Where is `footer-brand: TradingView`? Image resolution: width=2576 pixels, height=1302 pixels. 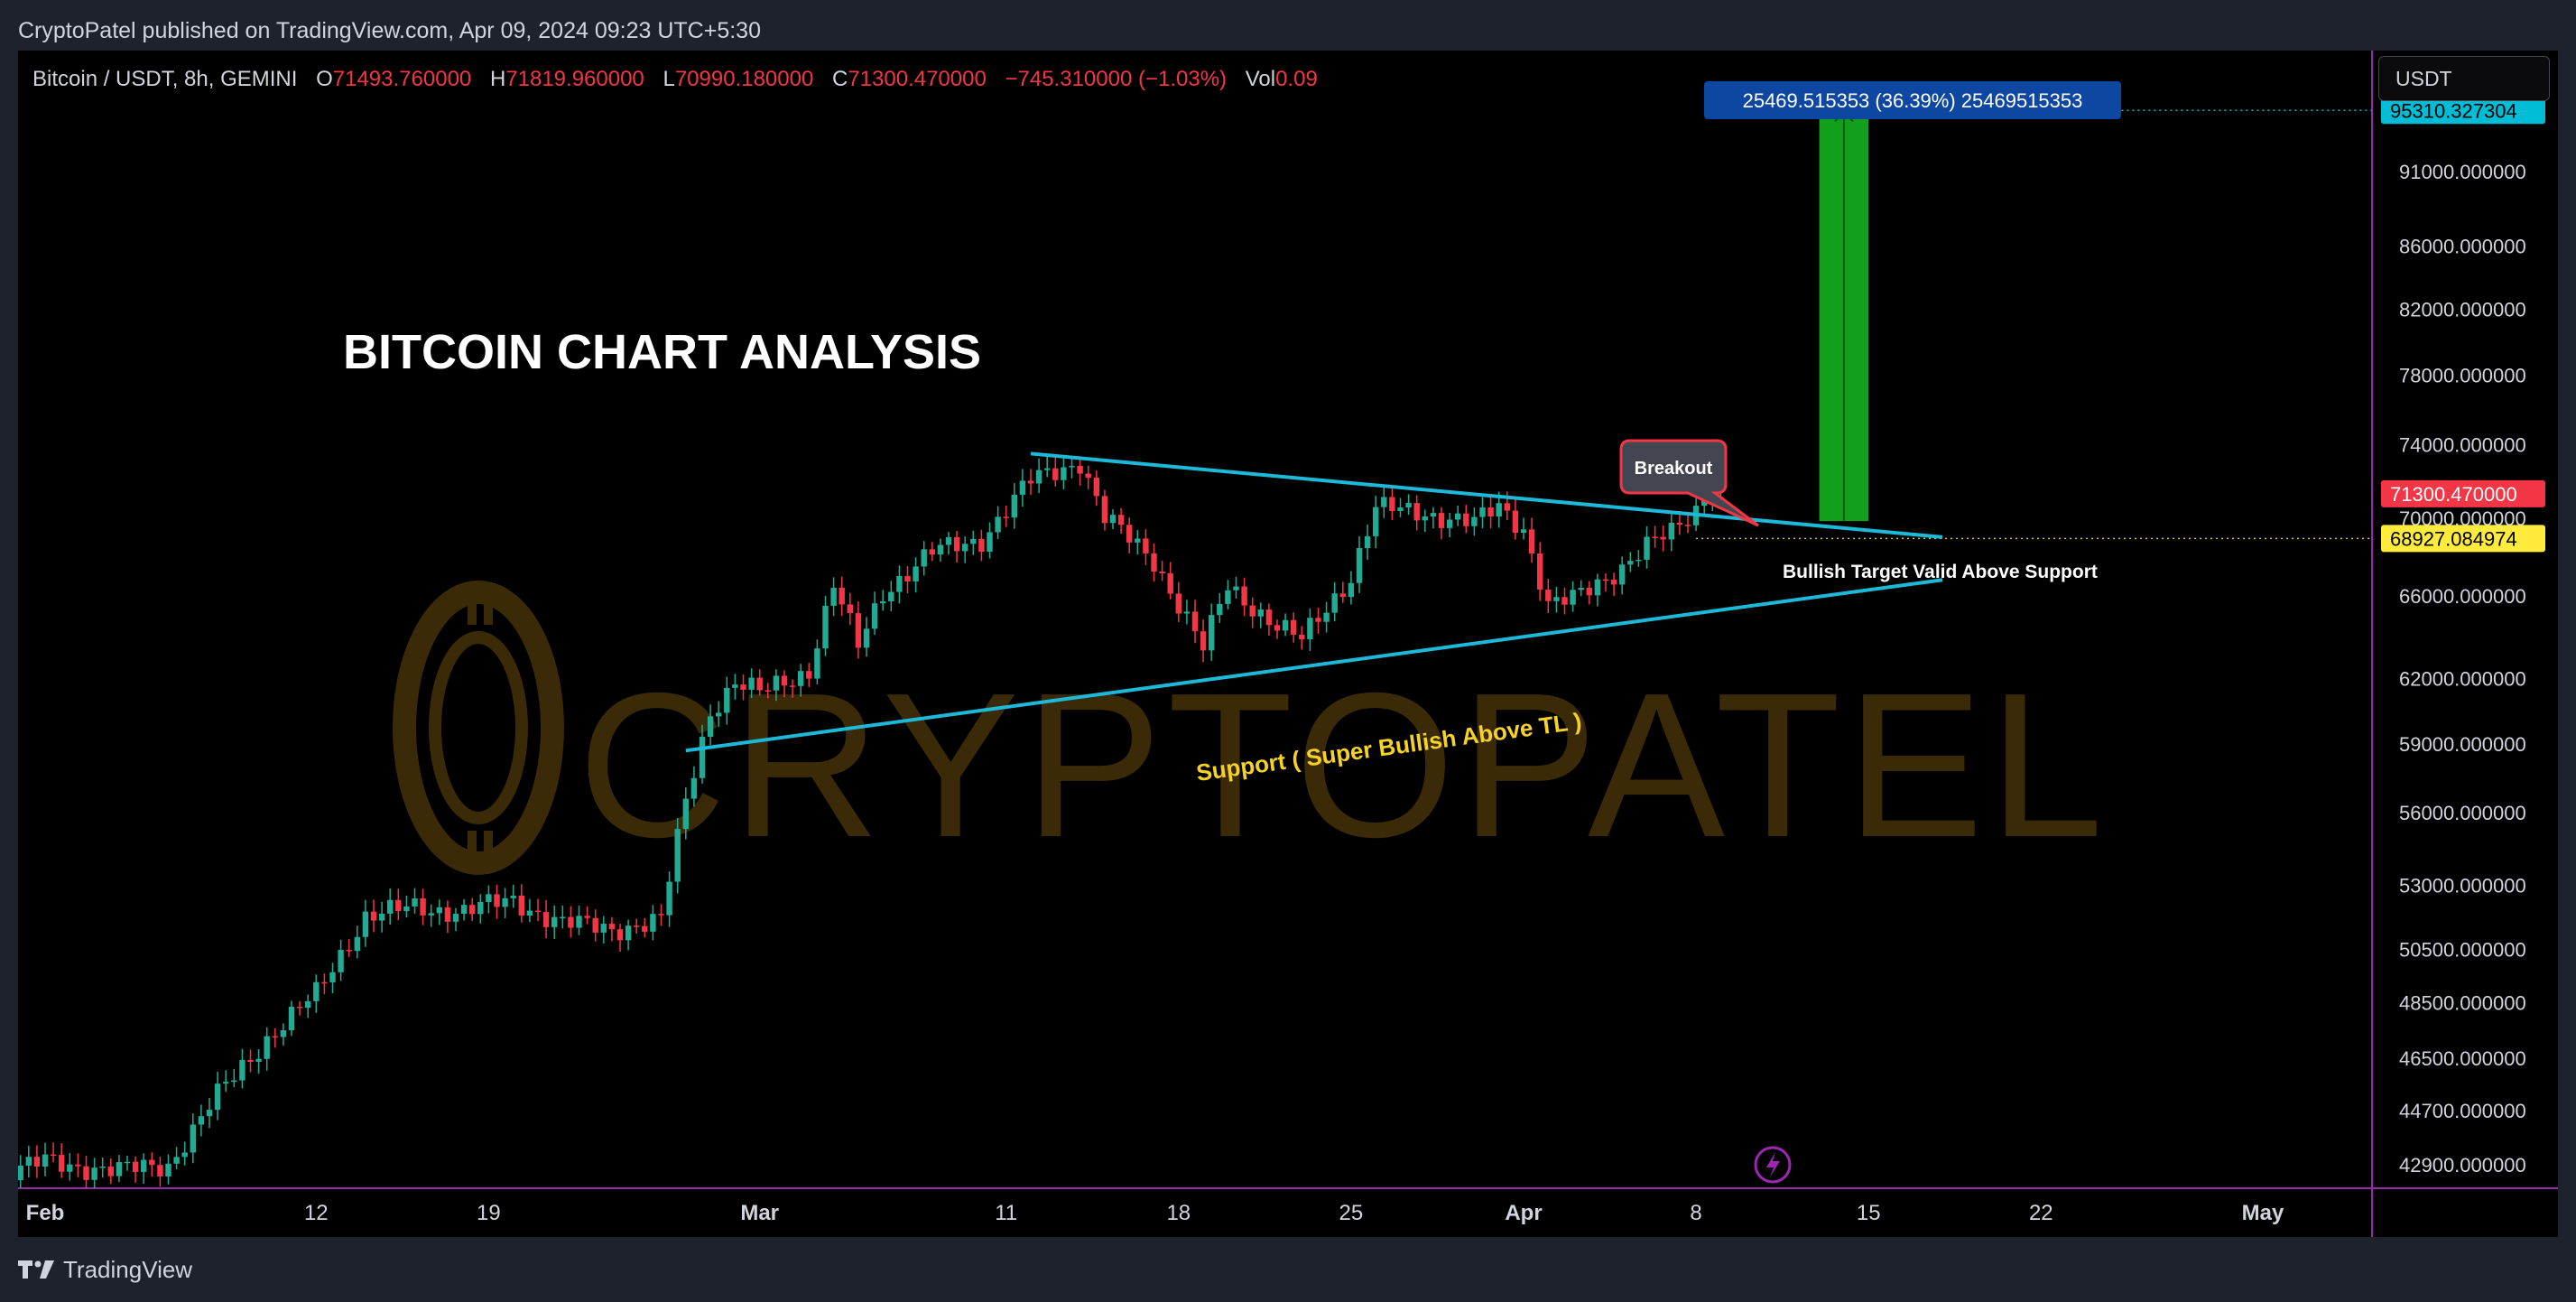 footer-brand: TradingView is located at coordinates (105, 1269).